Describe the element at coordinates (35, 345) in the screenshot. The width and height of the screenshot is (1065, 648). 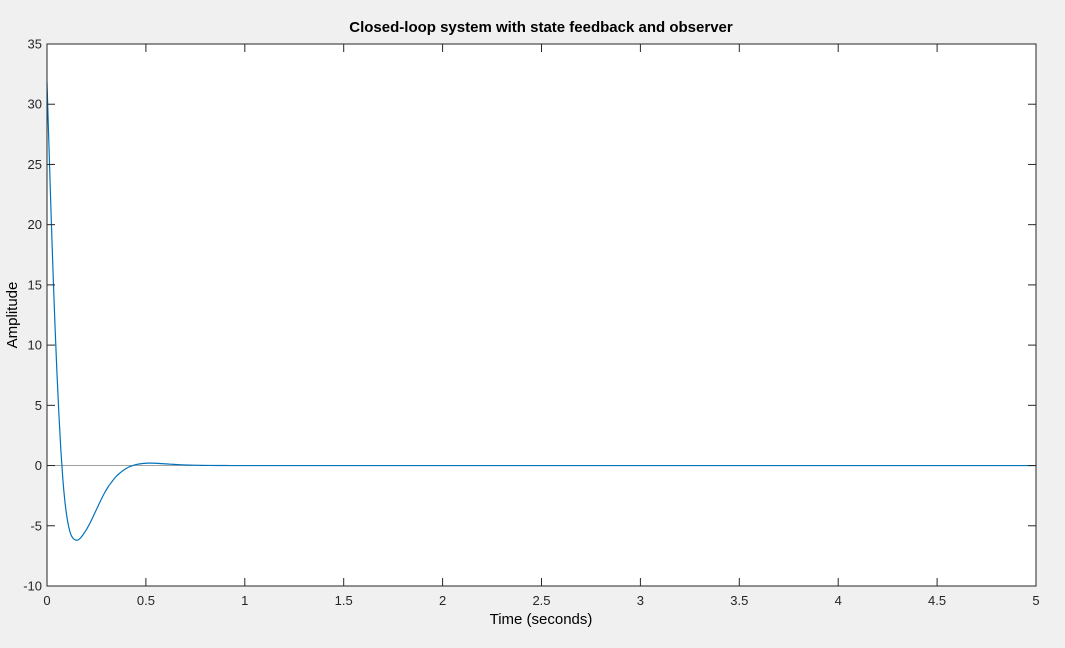
I see `y-tick-label: 10` at that location.